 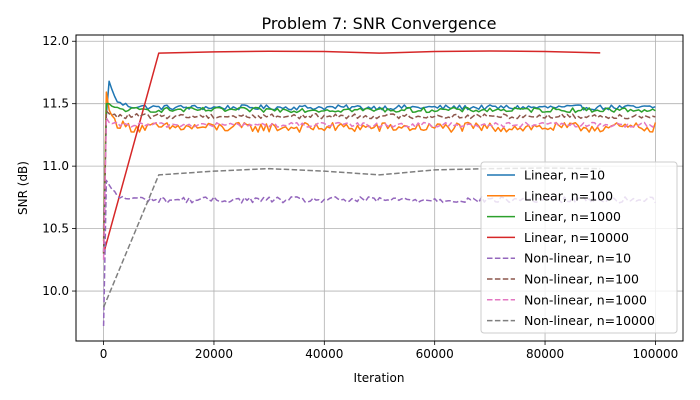 What do you see at coordinates (572, 216) in the screenshot?
I see `legend-label: Linear, n=1000` at bounding box center [572, 216].